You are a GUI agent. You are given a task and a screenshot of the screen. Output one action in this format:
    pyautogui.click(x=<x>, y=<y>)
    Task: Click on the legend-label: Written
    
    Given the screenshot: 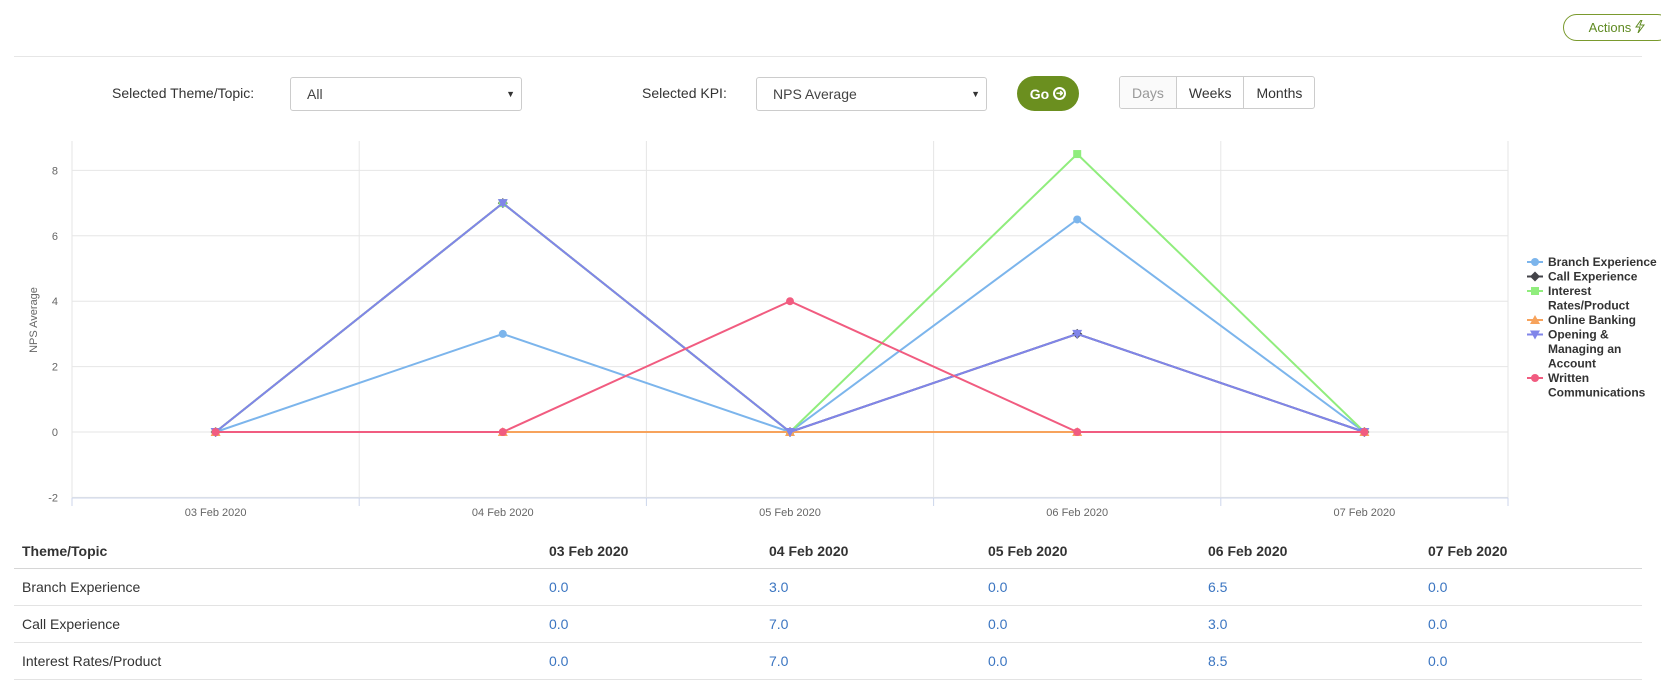 What is the action you would take?
    pyautogui.click(x=1568, y=378)
    